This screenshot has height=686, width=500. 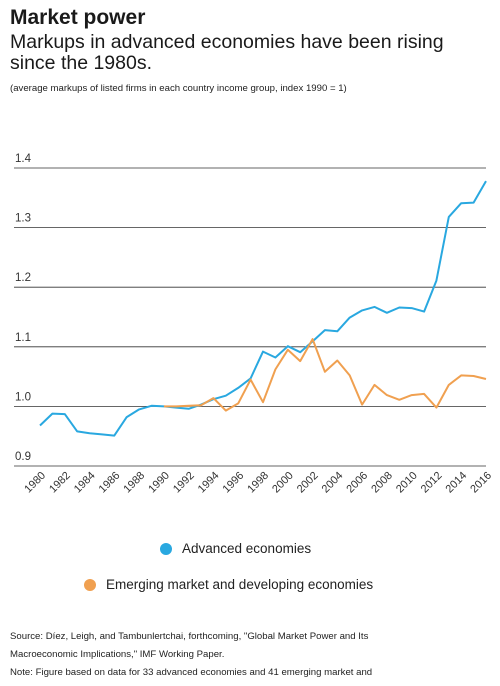 I want to click on x-tick-label-1988: 1988, so click(x=134, y=483).